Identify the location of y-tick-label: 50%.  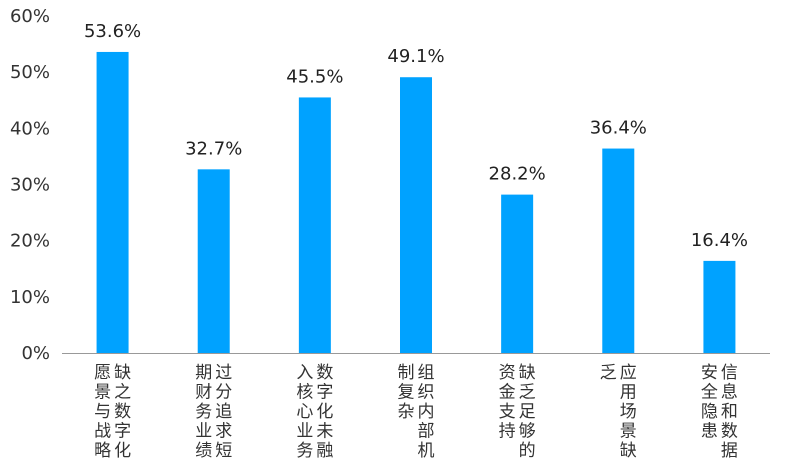
(30, 72).